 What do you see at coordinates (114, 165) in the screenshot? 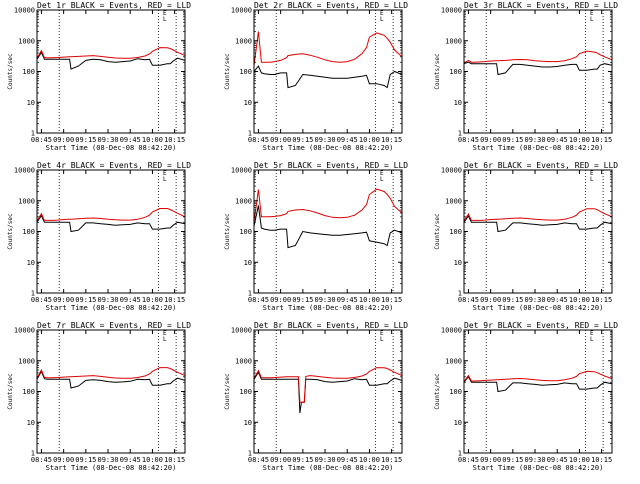
I see `chart-title: Det 4r BLACK = Events, RED = LLD` at bounding box center [114, 165].